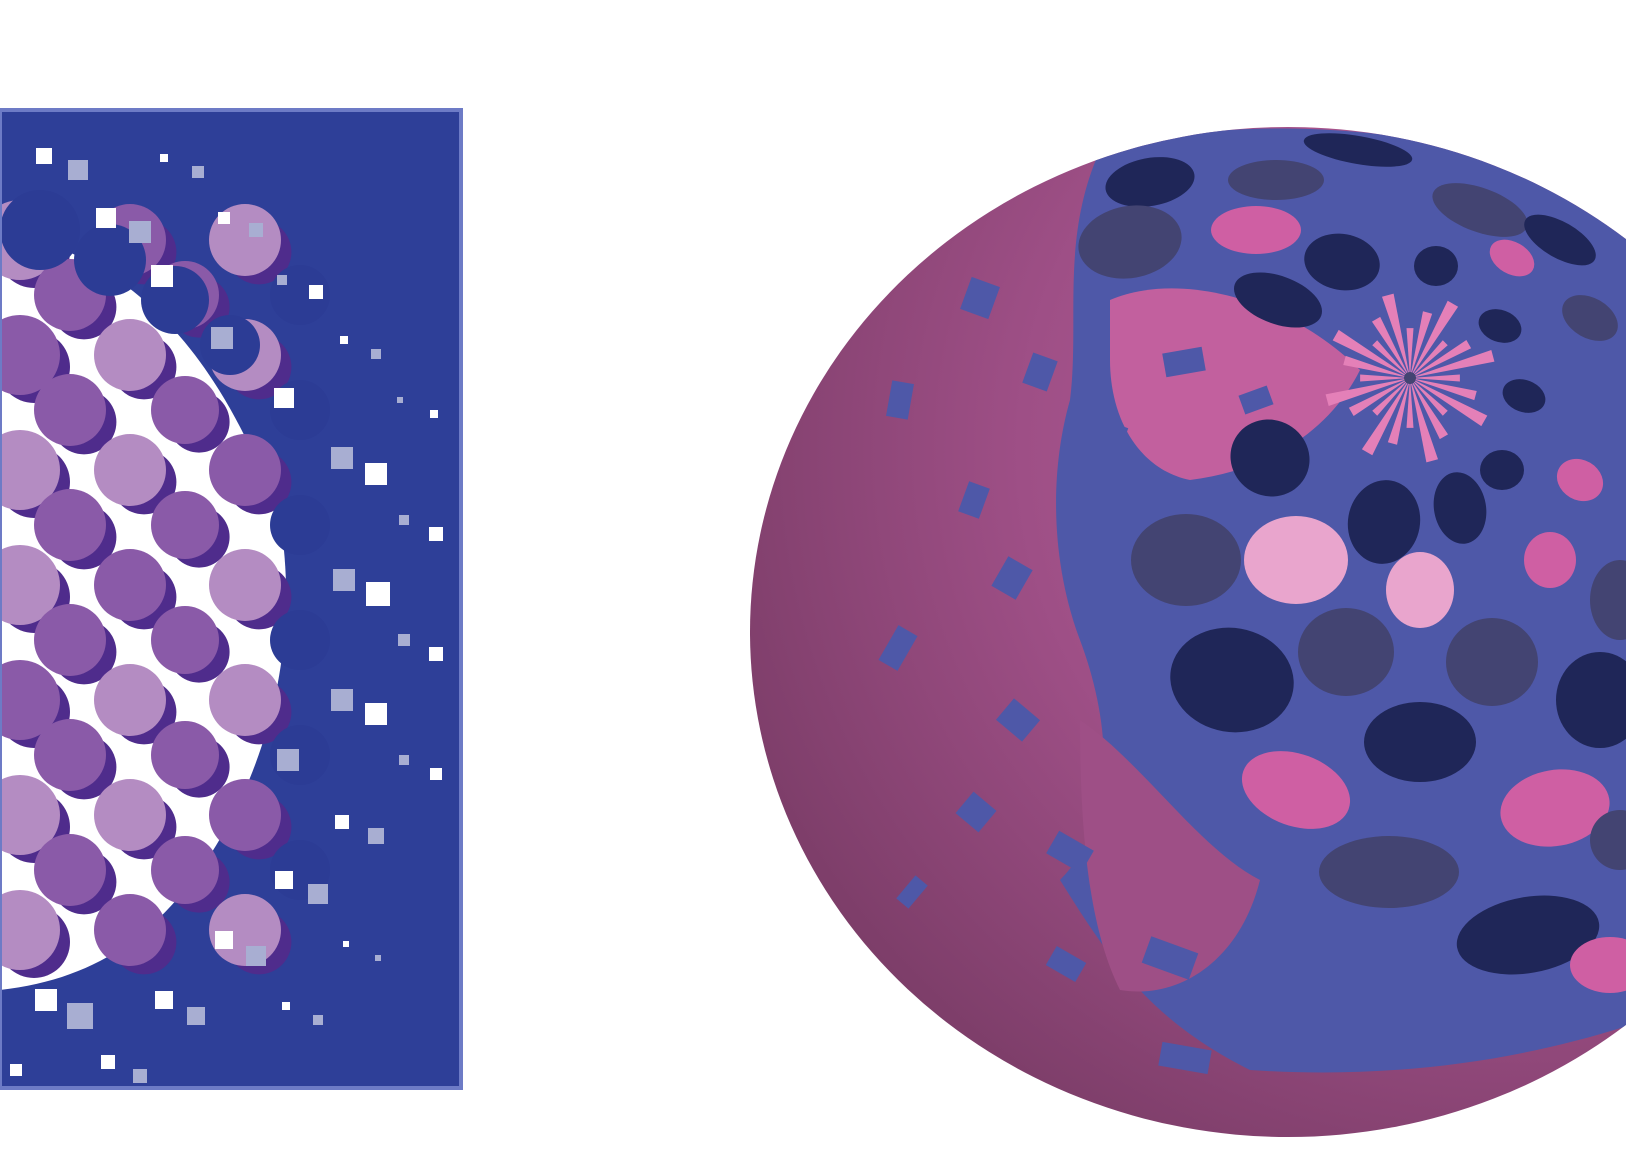 The height and width of the screenshot is (1156, 1626). I want to click on sphere-pink-patch, so click(1170, 856).